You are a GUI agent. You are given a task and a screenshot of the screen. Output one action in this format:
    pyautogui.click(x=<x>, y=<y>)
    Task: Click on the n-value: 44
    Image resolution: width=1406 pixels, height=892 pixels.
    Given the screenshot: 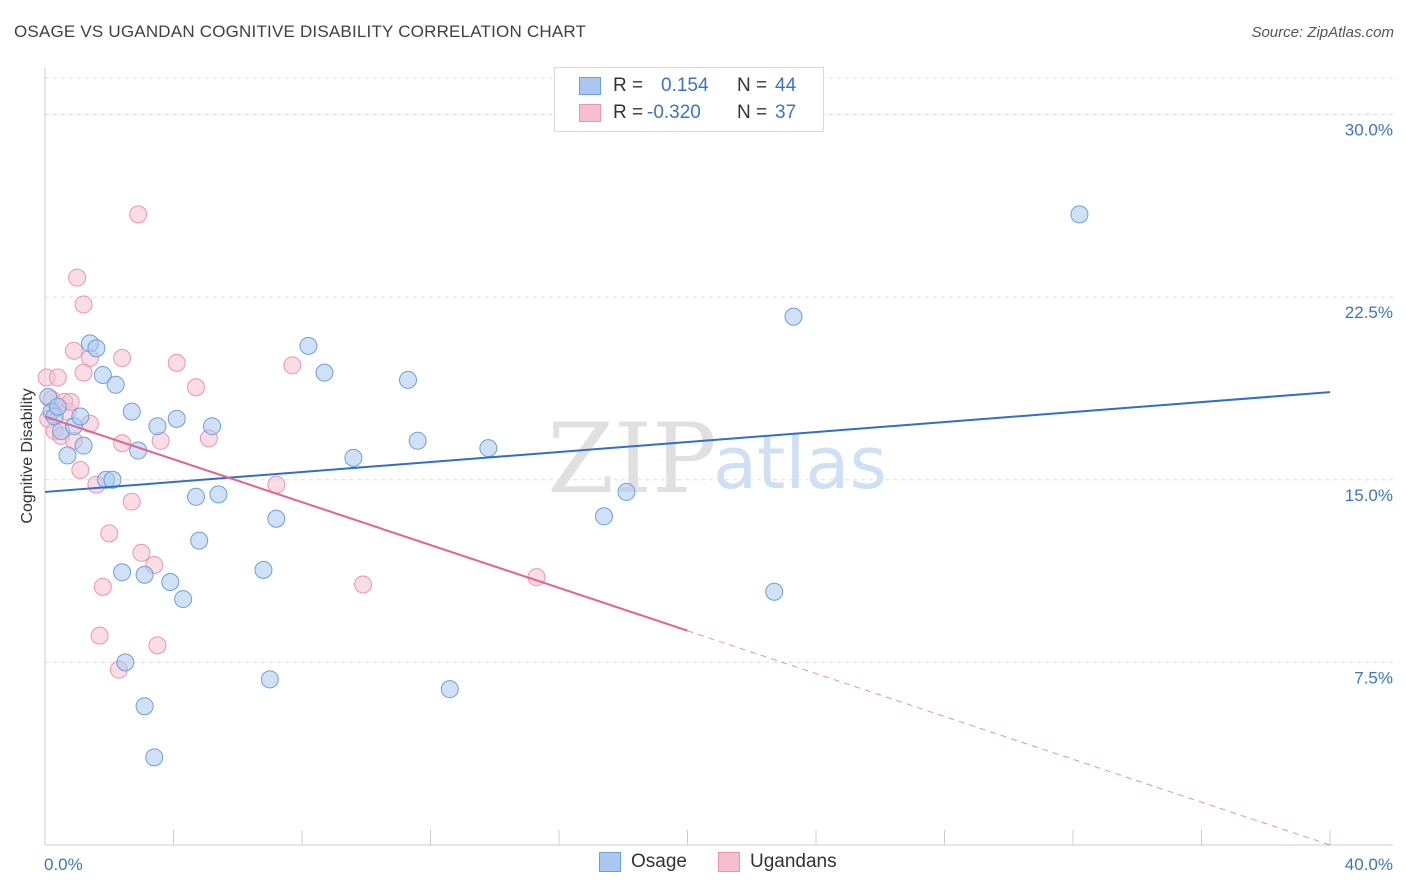 What is the action you would take?
    pyautogui.click(x=786, y=85)
    